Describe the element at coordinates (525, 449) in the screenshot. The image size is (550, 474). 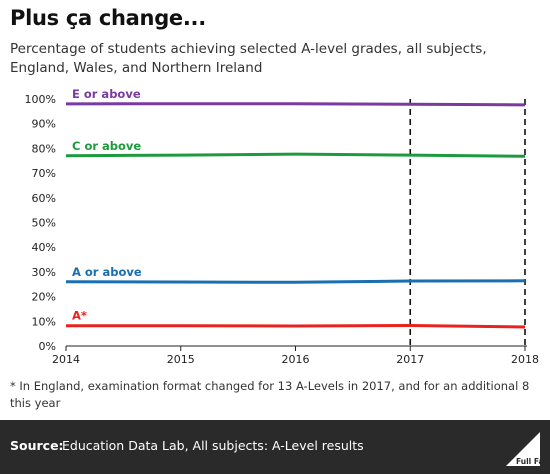
I see `full-fact-logo: Full Fact` at that location.